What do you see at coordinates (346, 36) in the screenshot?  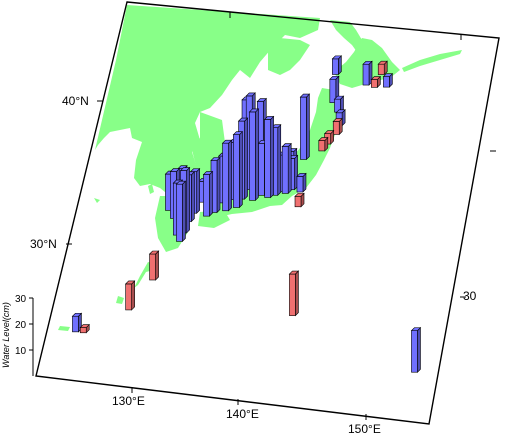 I see `sakhalin` at bounding box center [346, 36].